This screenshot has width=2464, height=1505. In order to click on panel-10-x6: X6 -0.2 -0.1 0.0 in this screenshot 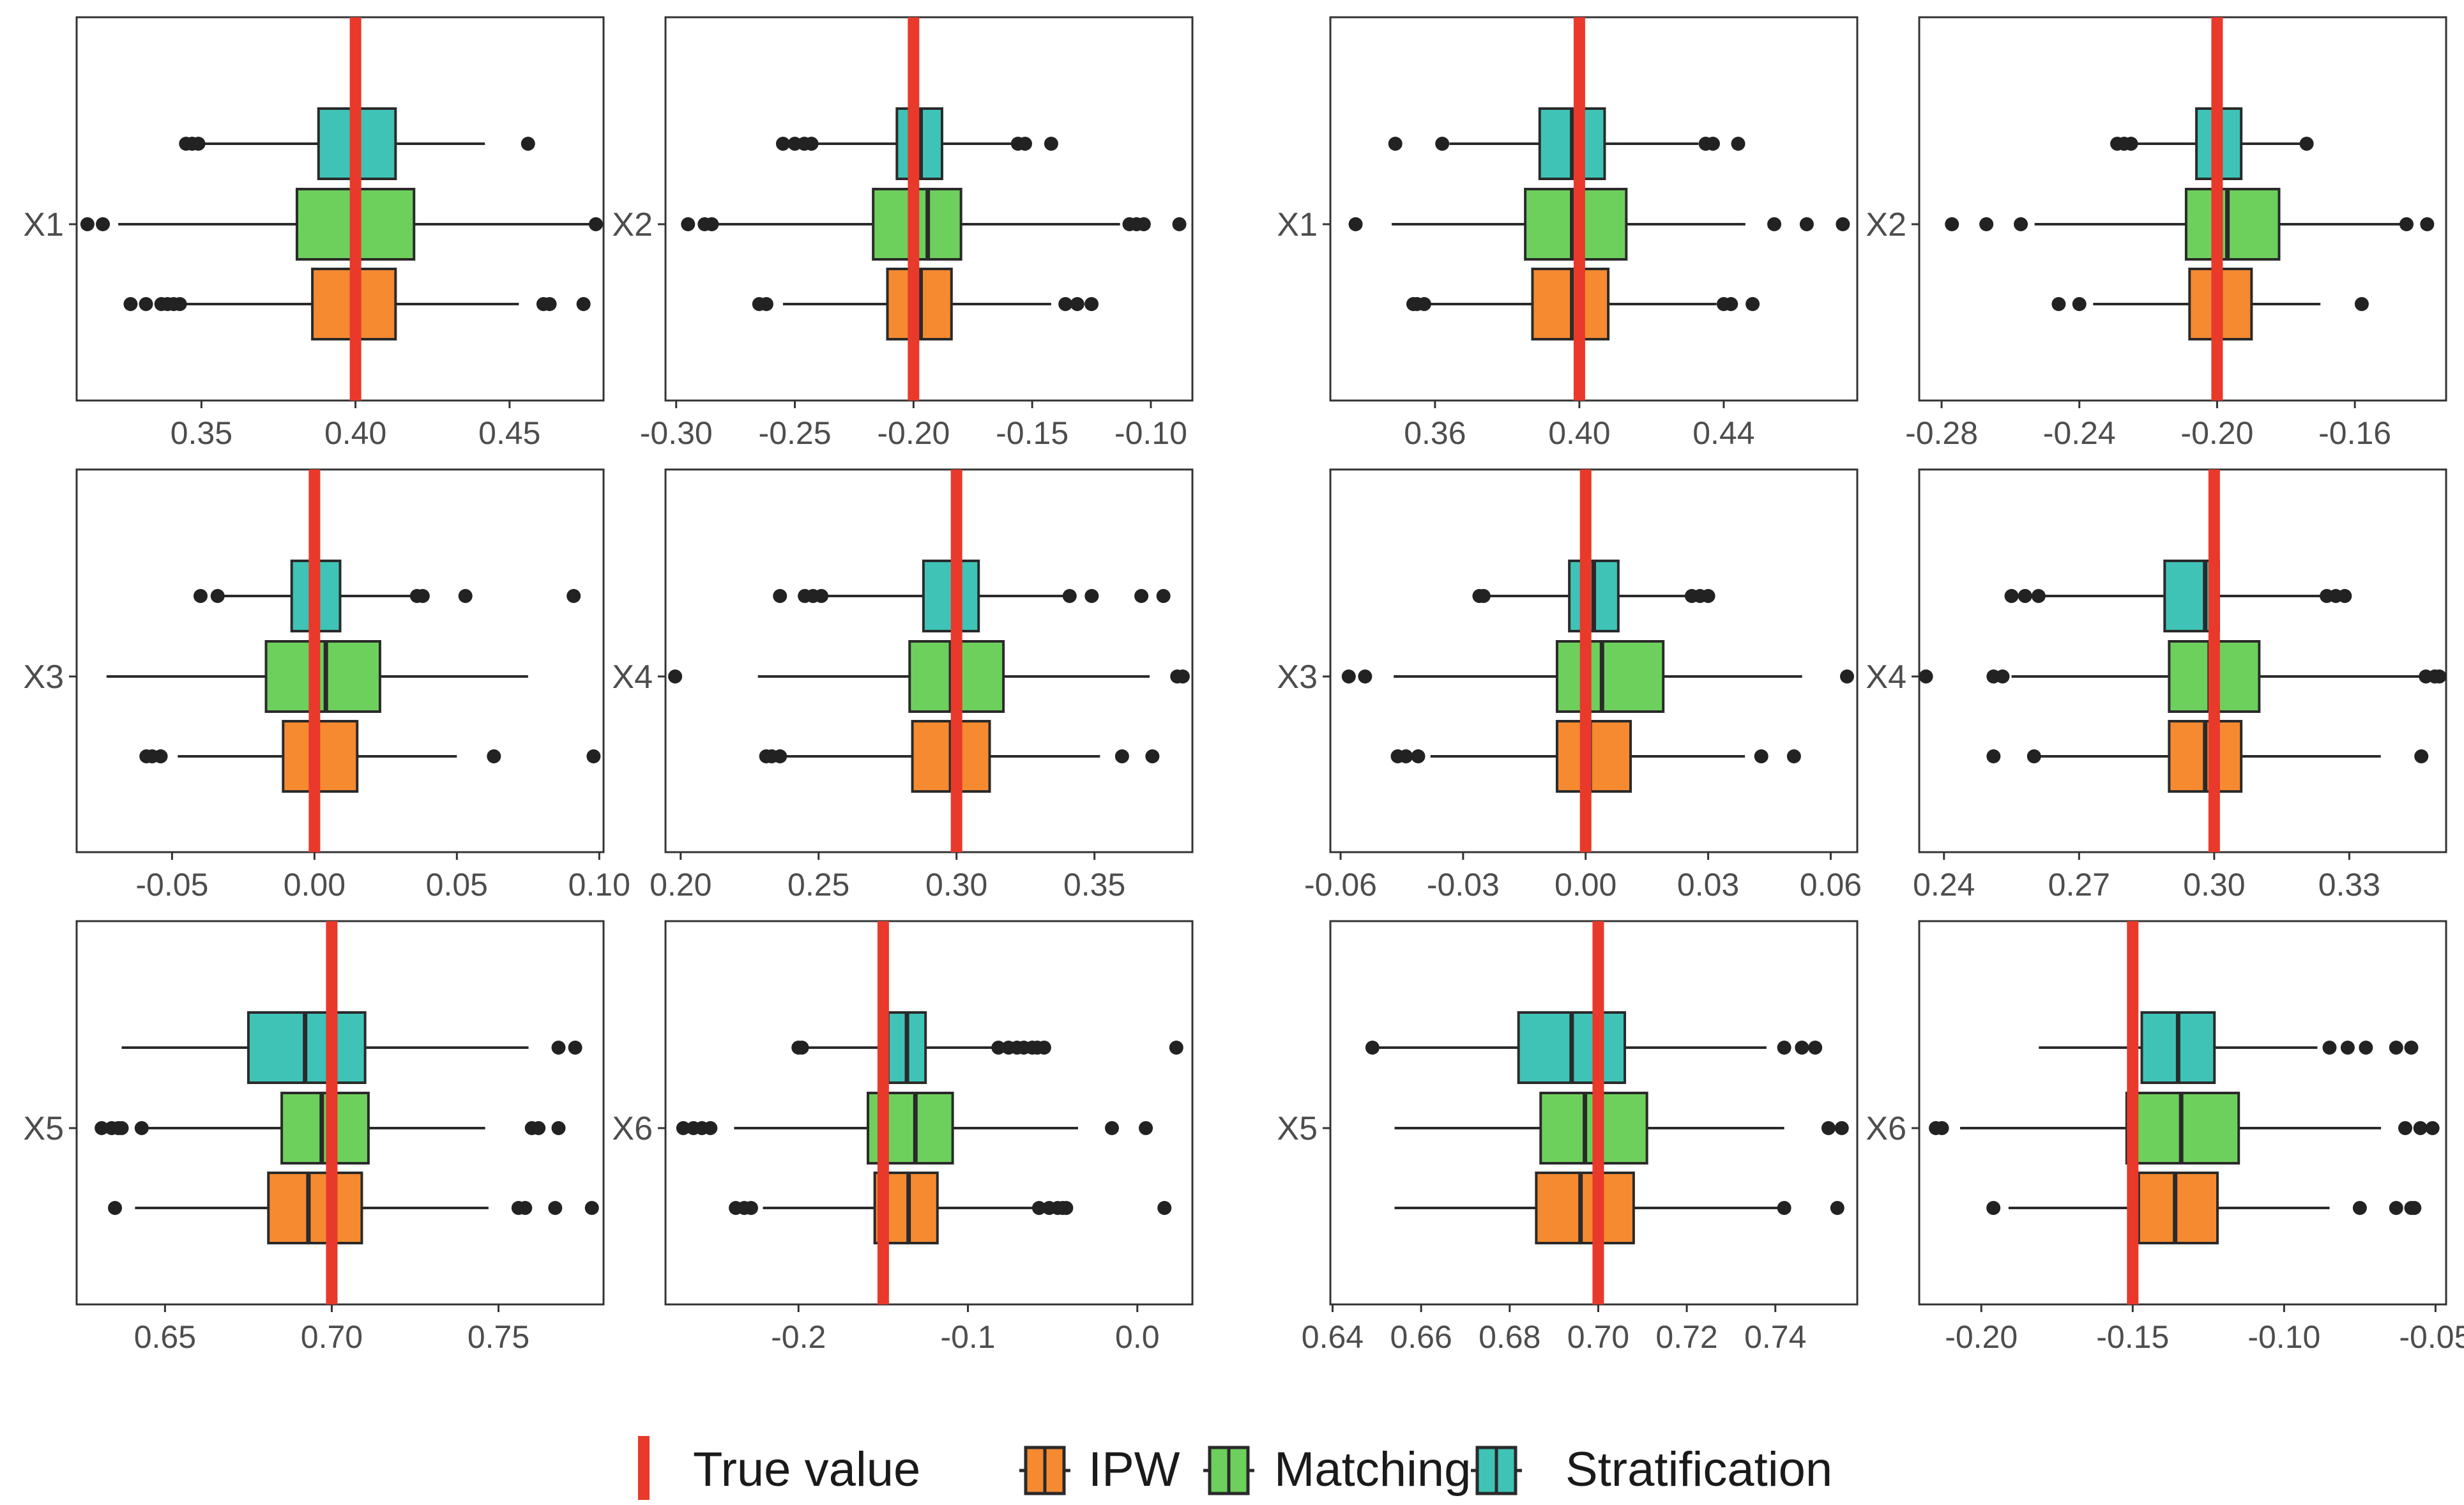, I will do `click(903, 1137)`.